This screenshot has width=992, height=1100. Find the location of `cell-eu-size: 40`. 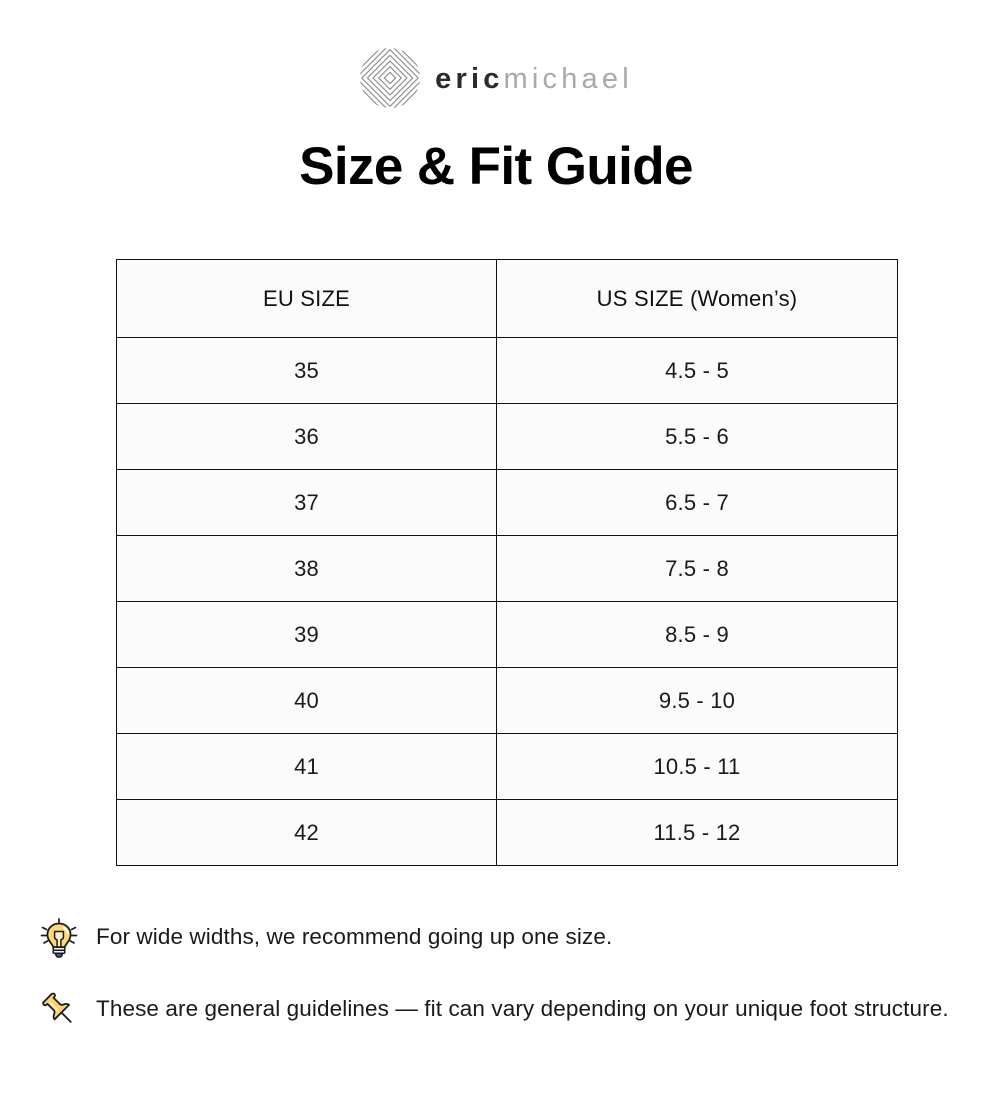

cell-eu-size: 40 is located at coordinates (306, 700).